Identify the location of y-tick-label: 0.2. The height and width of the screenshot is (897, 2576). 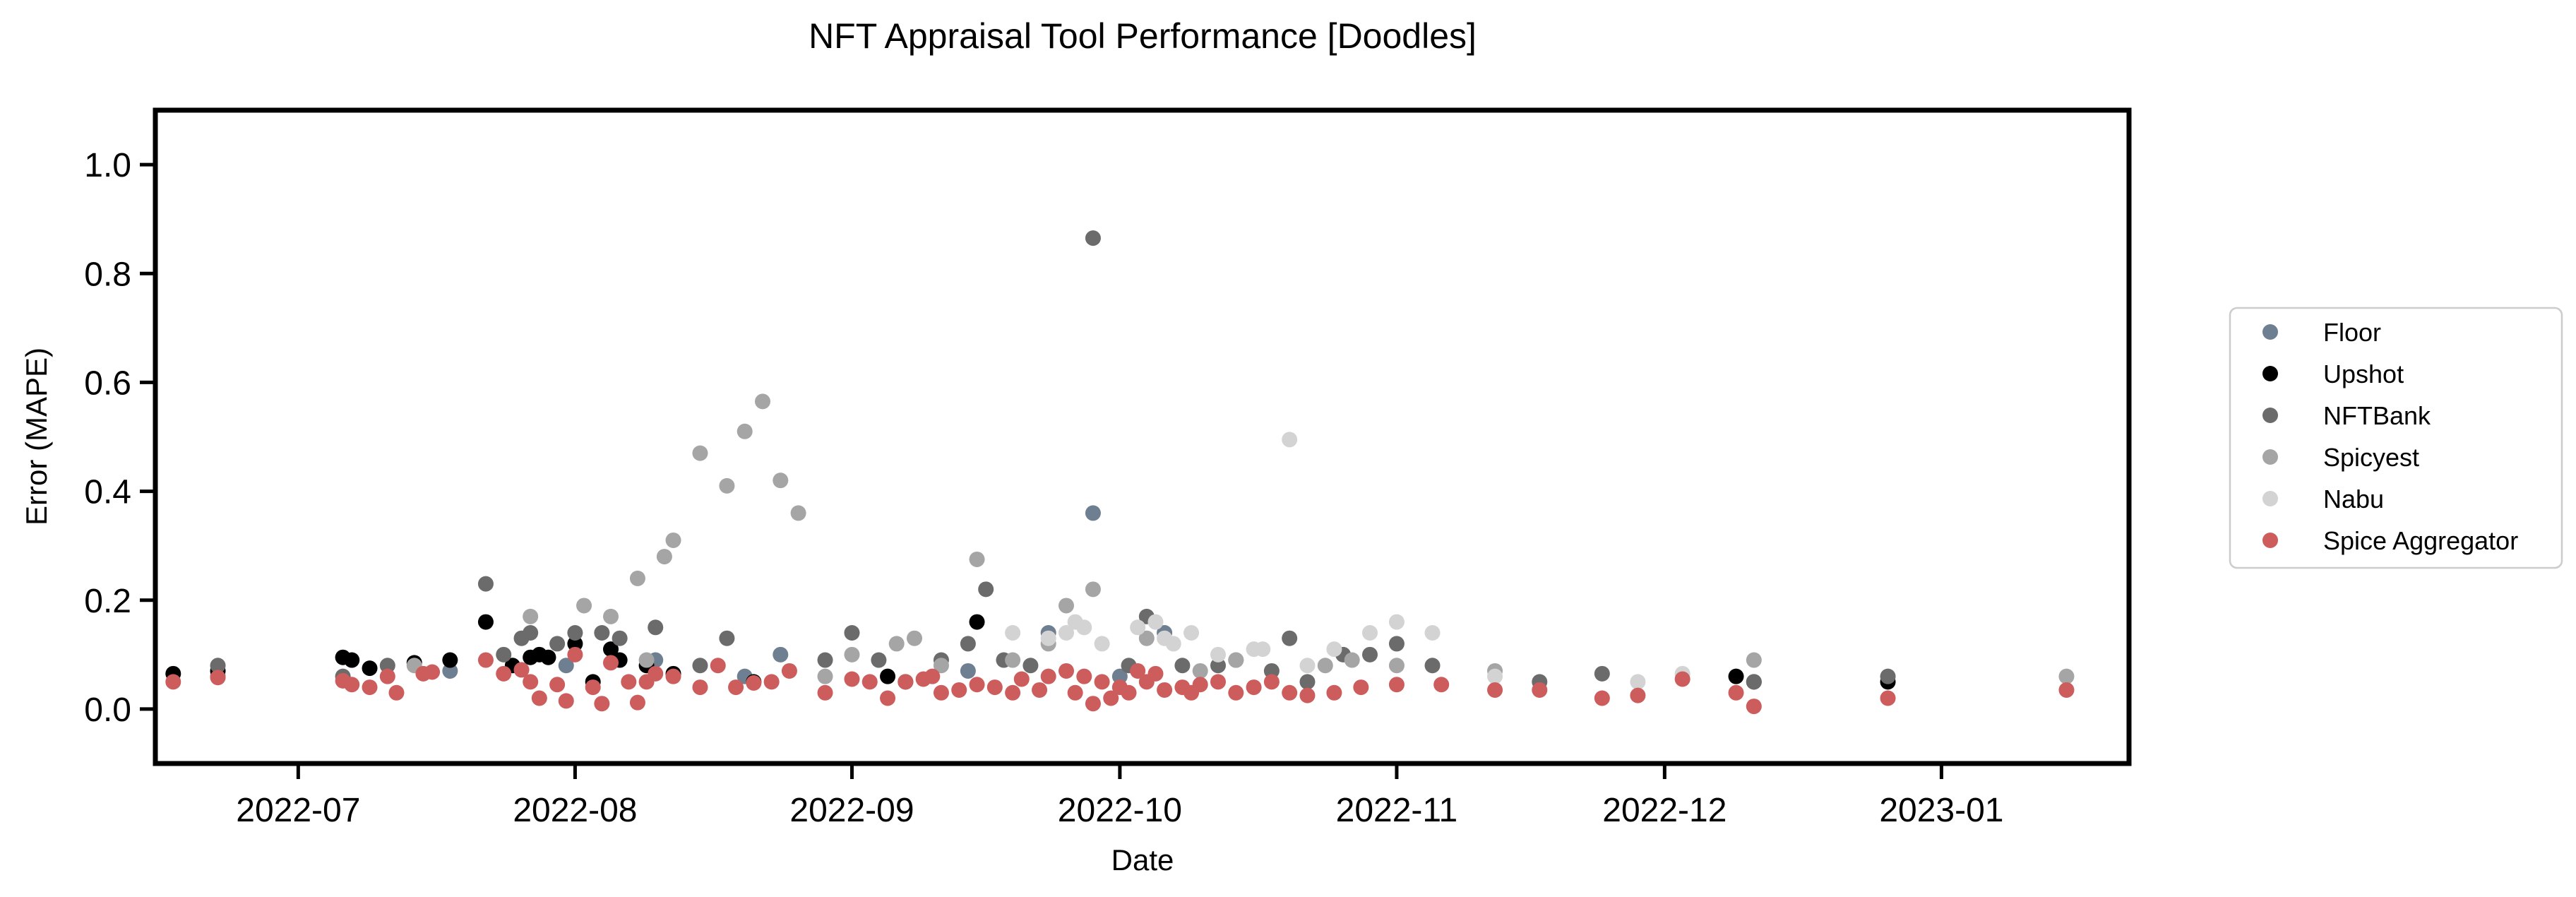
(107, 601).